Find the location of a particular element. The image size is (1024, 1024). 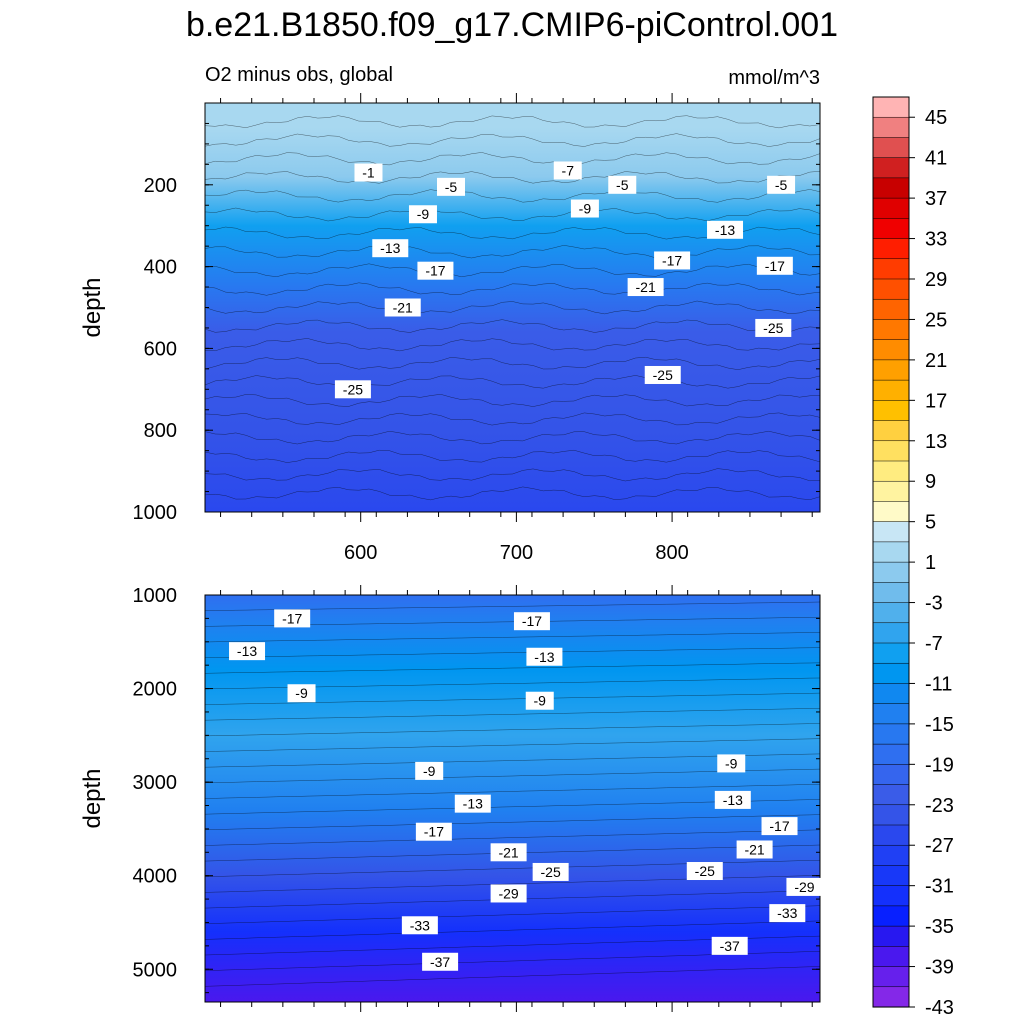

colorbar-label: 13 is located at coordinates (936, 442).